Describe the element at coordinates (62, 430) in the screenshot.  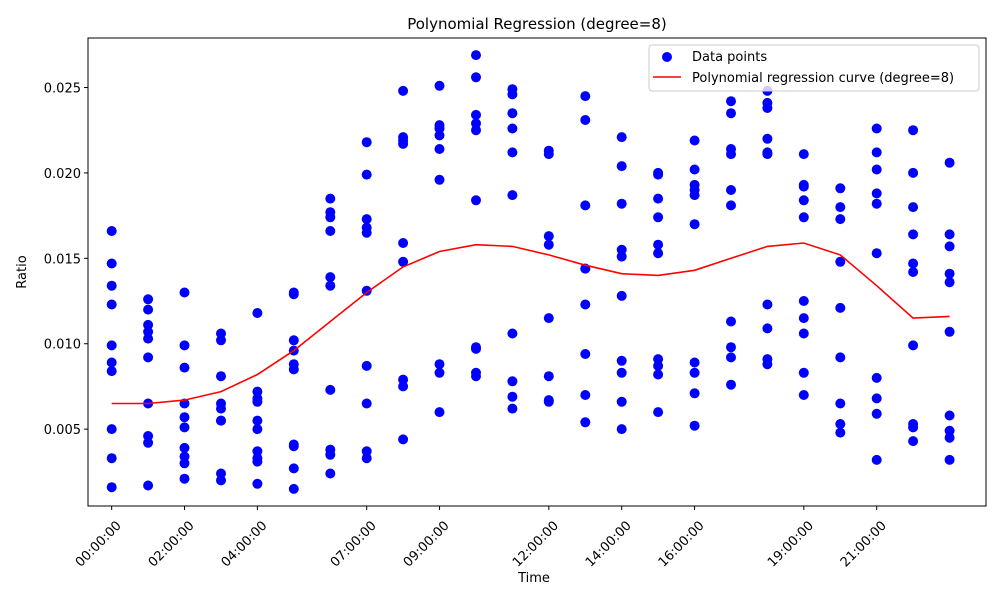
I see `y-tick-label: 0.005` at that location.